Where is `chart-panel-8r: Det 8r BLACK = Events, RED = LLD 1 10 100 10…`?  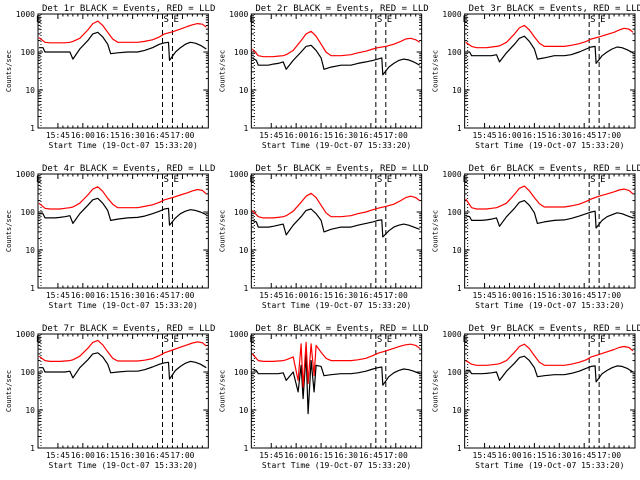 chart-panel-8r: Det 8r BLACK = Events, RED = LLD 1 10 100 10… is located at coordinates (323, 397).